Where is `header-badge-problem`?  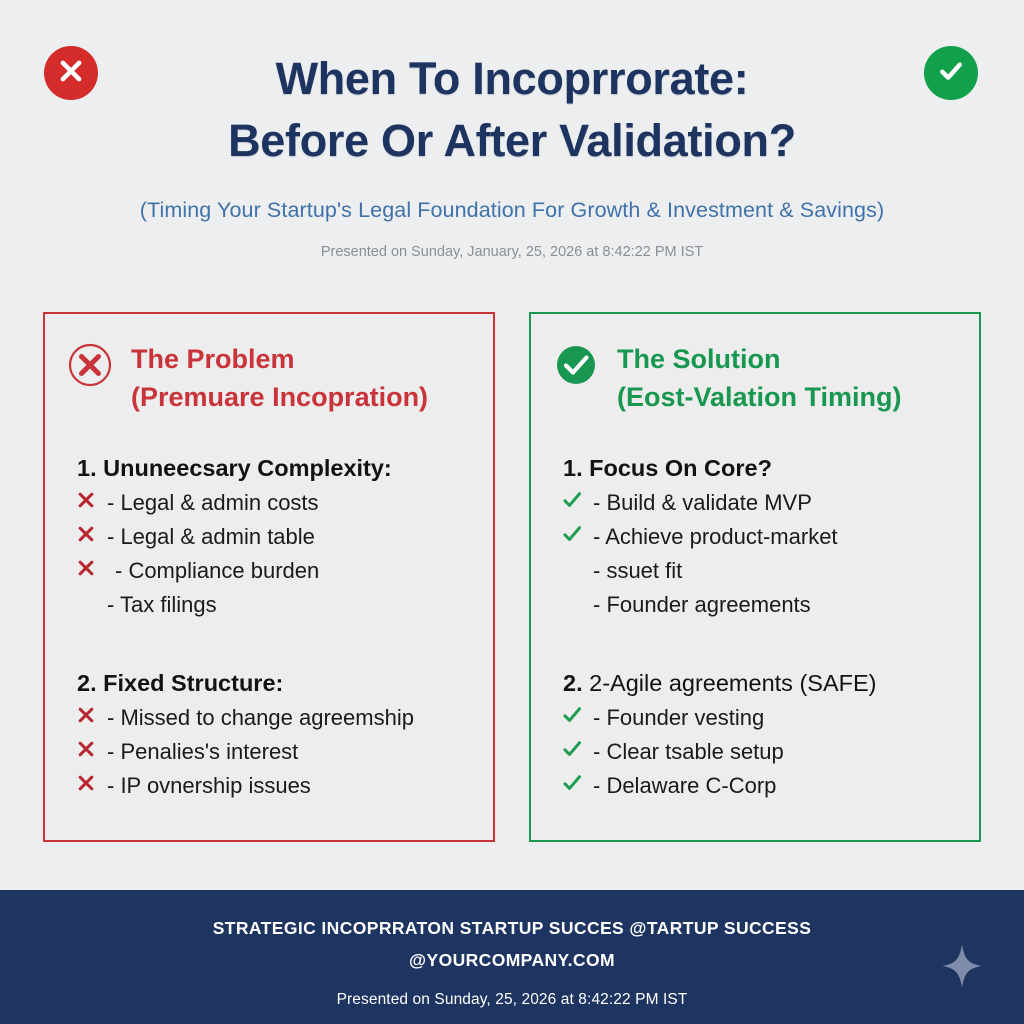 header-badge-problem is located at coordinates (71, 73).